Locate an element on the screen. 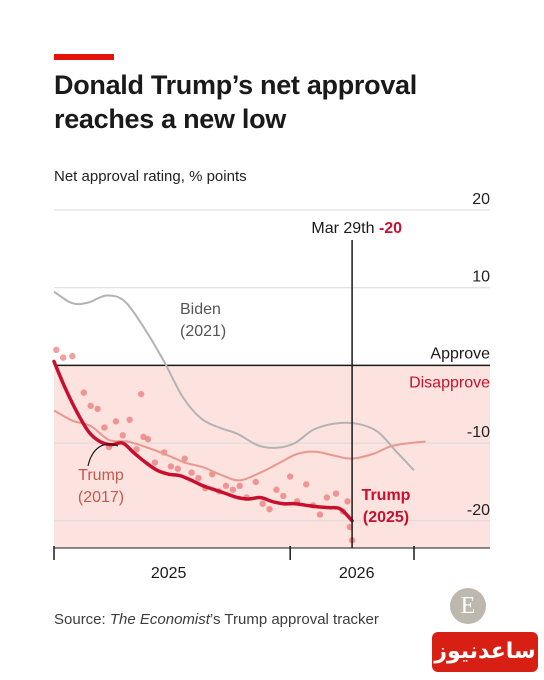  x-ticks: 2025 2026 is located at coordinates (234, 564).